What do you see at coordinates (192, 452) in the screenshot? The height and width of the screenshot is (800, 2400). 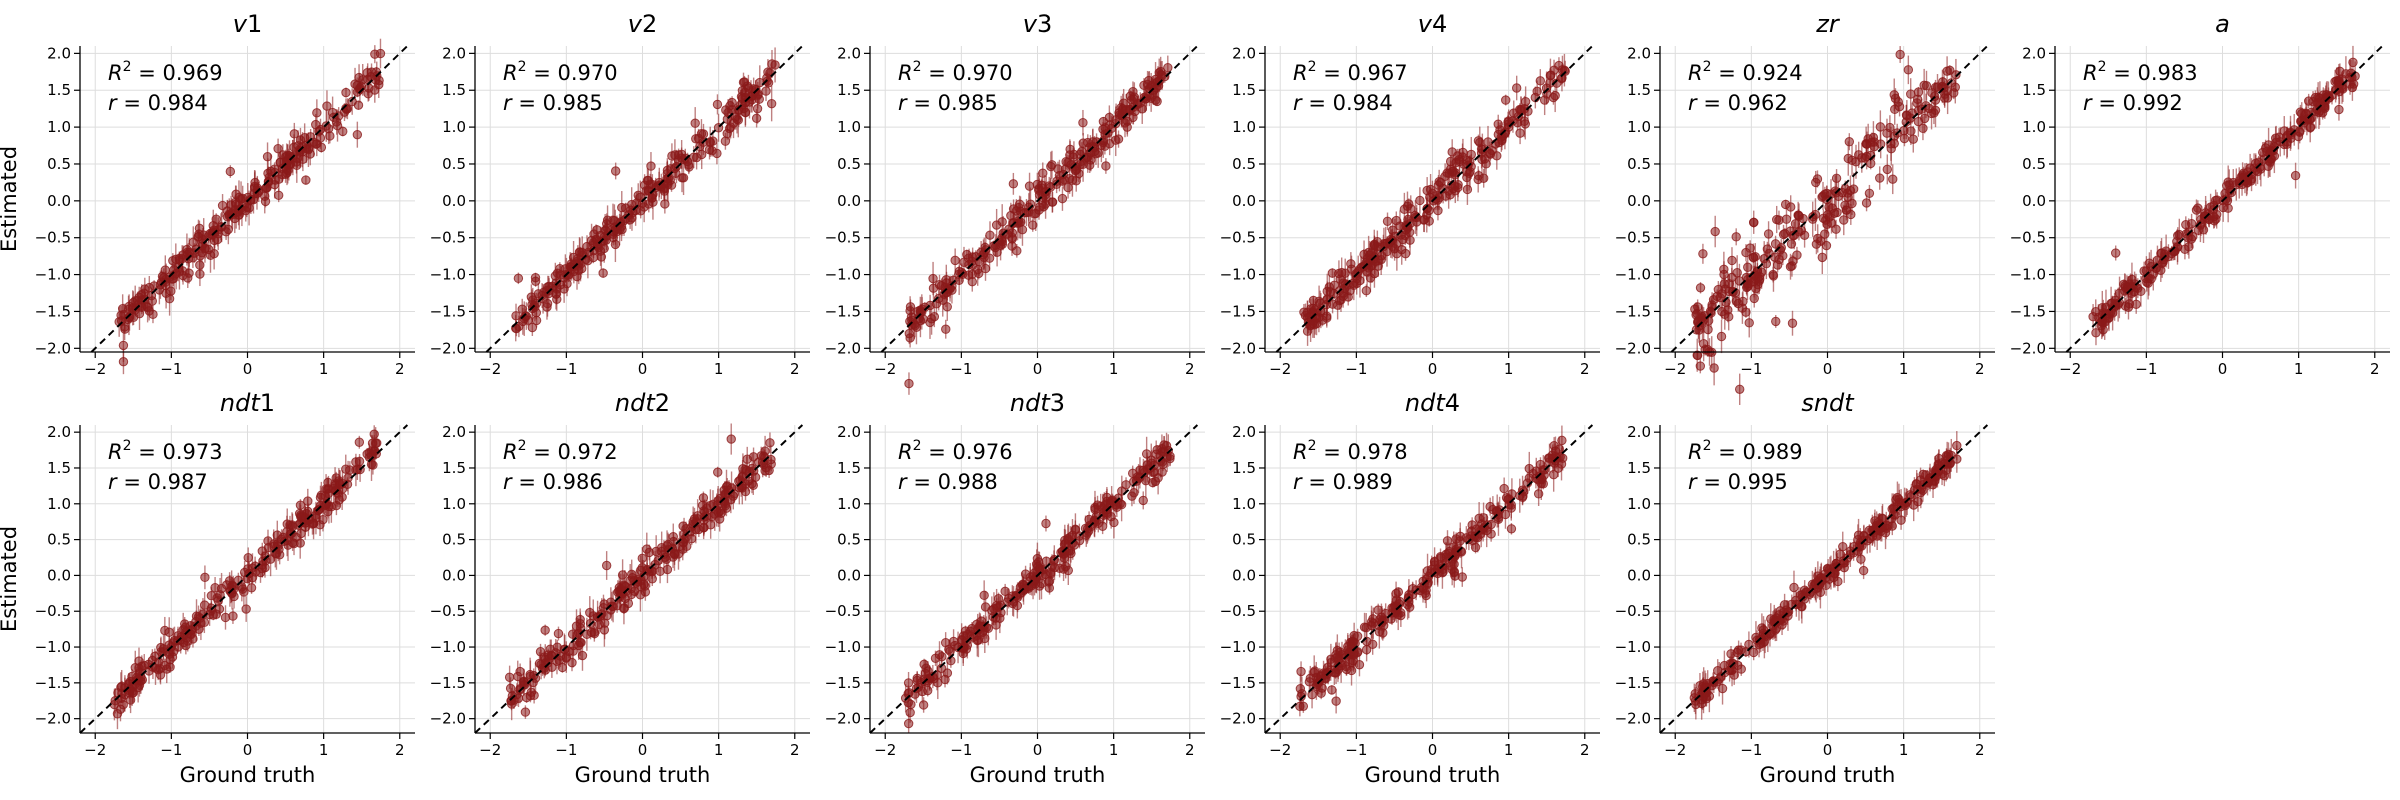 I see `r-squared-value: 0.973` at bounding box center [192, 452].